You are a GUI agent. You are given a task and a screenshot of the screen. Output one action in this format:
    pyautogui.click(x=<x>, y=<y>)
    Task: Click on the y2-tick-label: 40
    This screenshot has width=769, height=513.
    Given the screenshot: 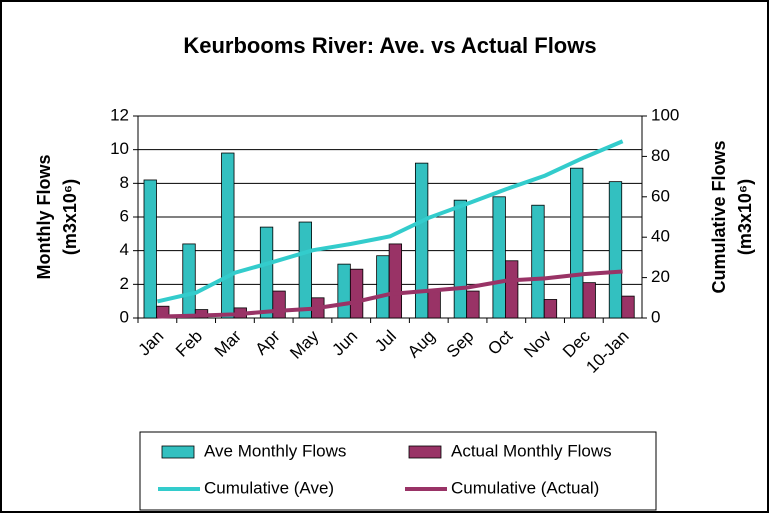 What is the action you would take?
    pyautogui.click(x=660, y=236)
    